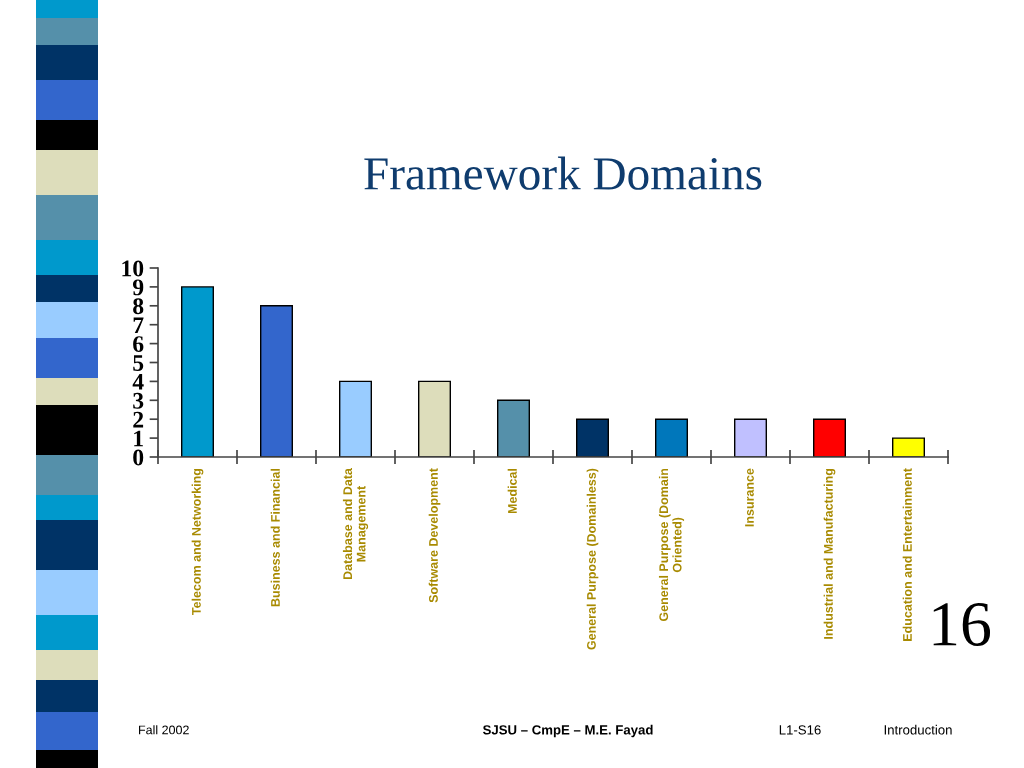 The image size is (1024, 768). Describe the element at coordinates (138, 438) in the screenshot. I see `y-tick-label: 1` at that location.